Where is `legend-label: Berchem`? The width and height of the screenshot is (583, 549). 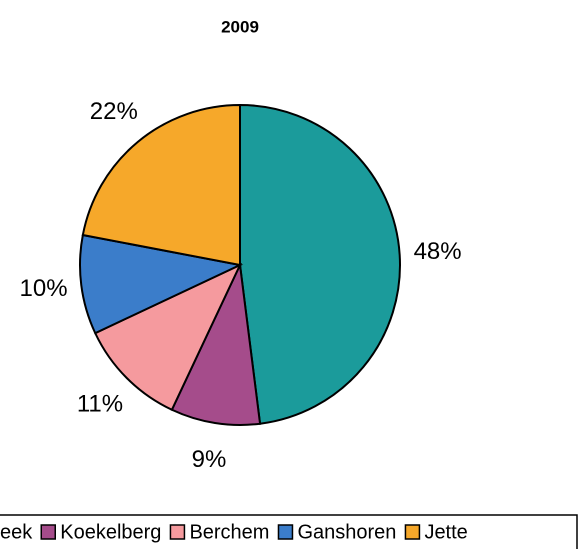 legend-label: Berchem is located at coordinates (229, 532).